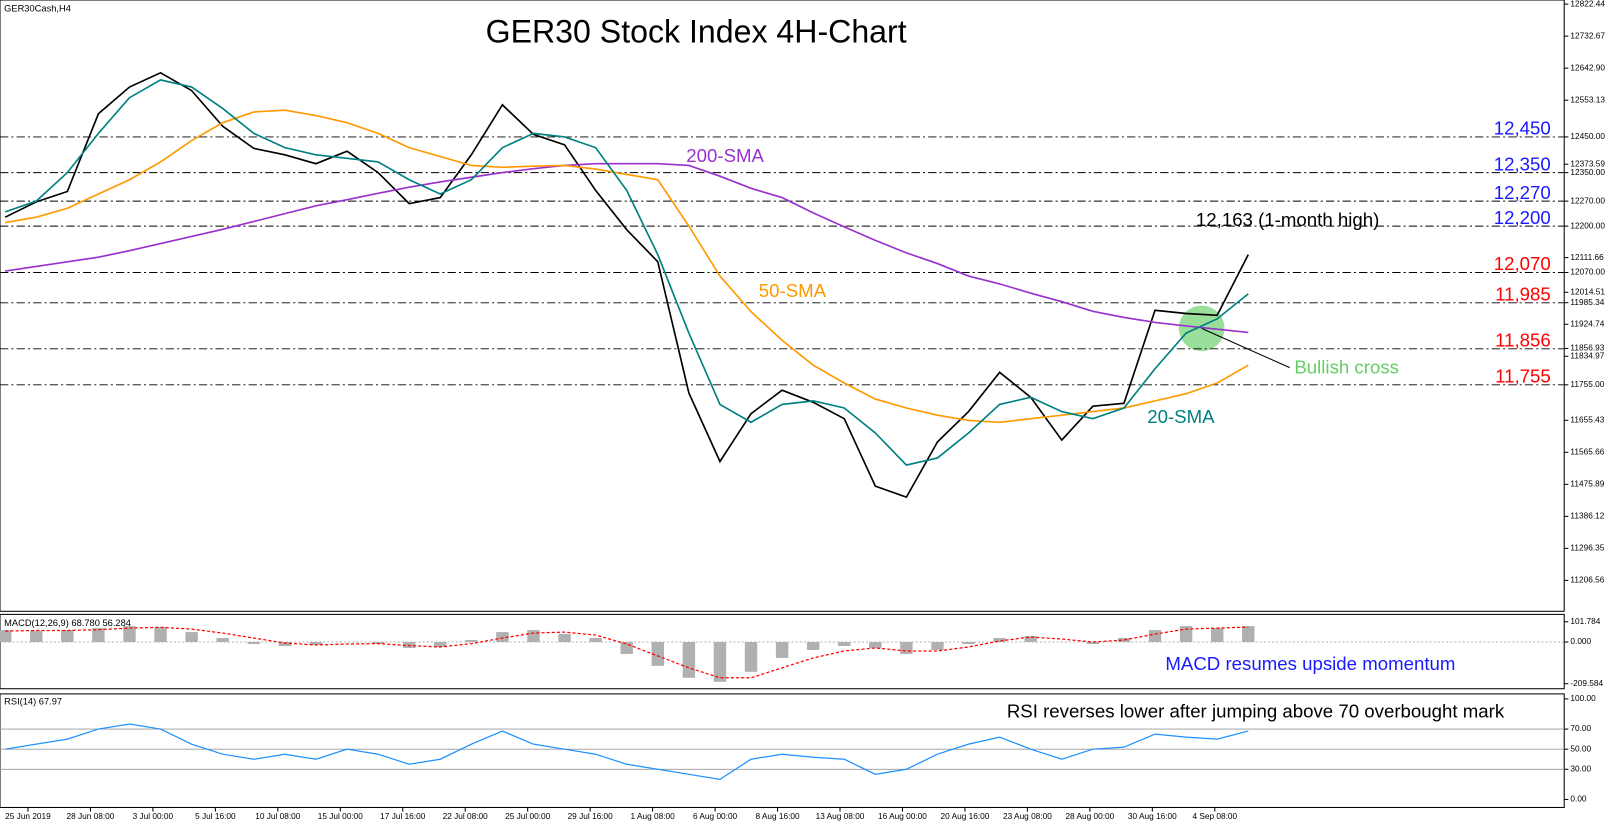 The width and height of the screenshot is (1616, 824). What do you see at coordinates (1587, 225) in the screenshot?
I see `y-tick-label: 12200.00` at bounding box center [1587, 225].